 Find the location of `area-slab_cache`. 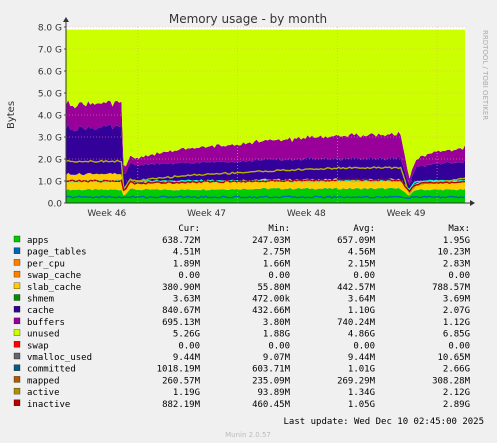

area-slab_cache is located at coordinates (265, 184).